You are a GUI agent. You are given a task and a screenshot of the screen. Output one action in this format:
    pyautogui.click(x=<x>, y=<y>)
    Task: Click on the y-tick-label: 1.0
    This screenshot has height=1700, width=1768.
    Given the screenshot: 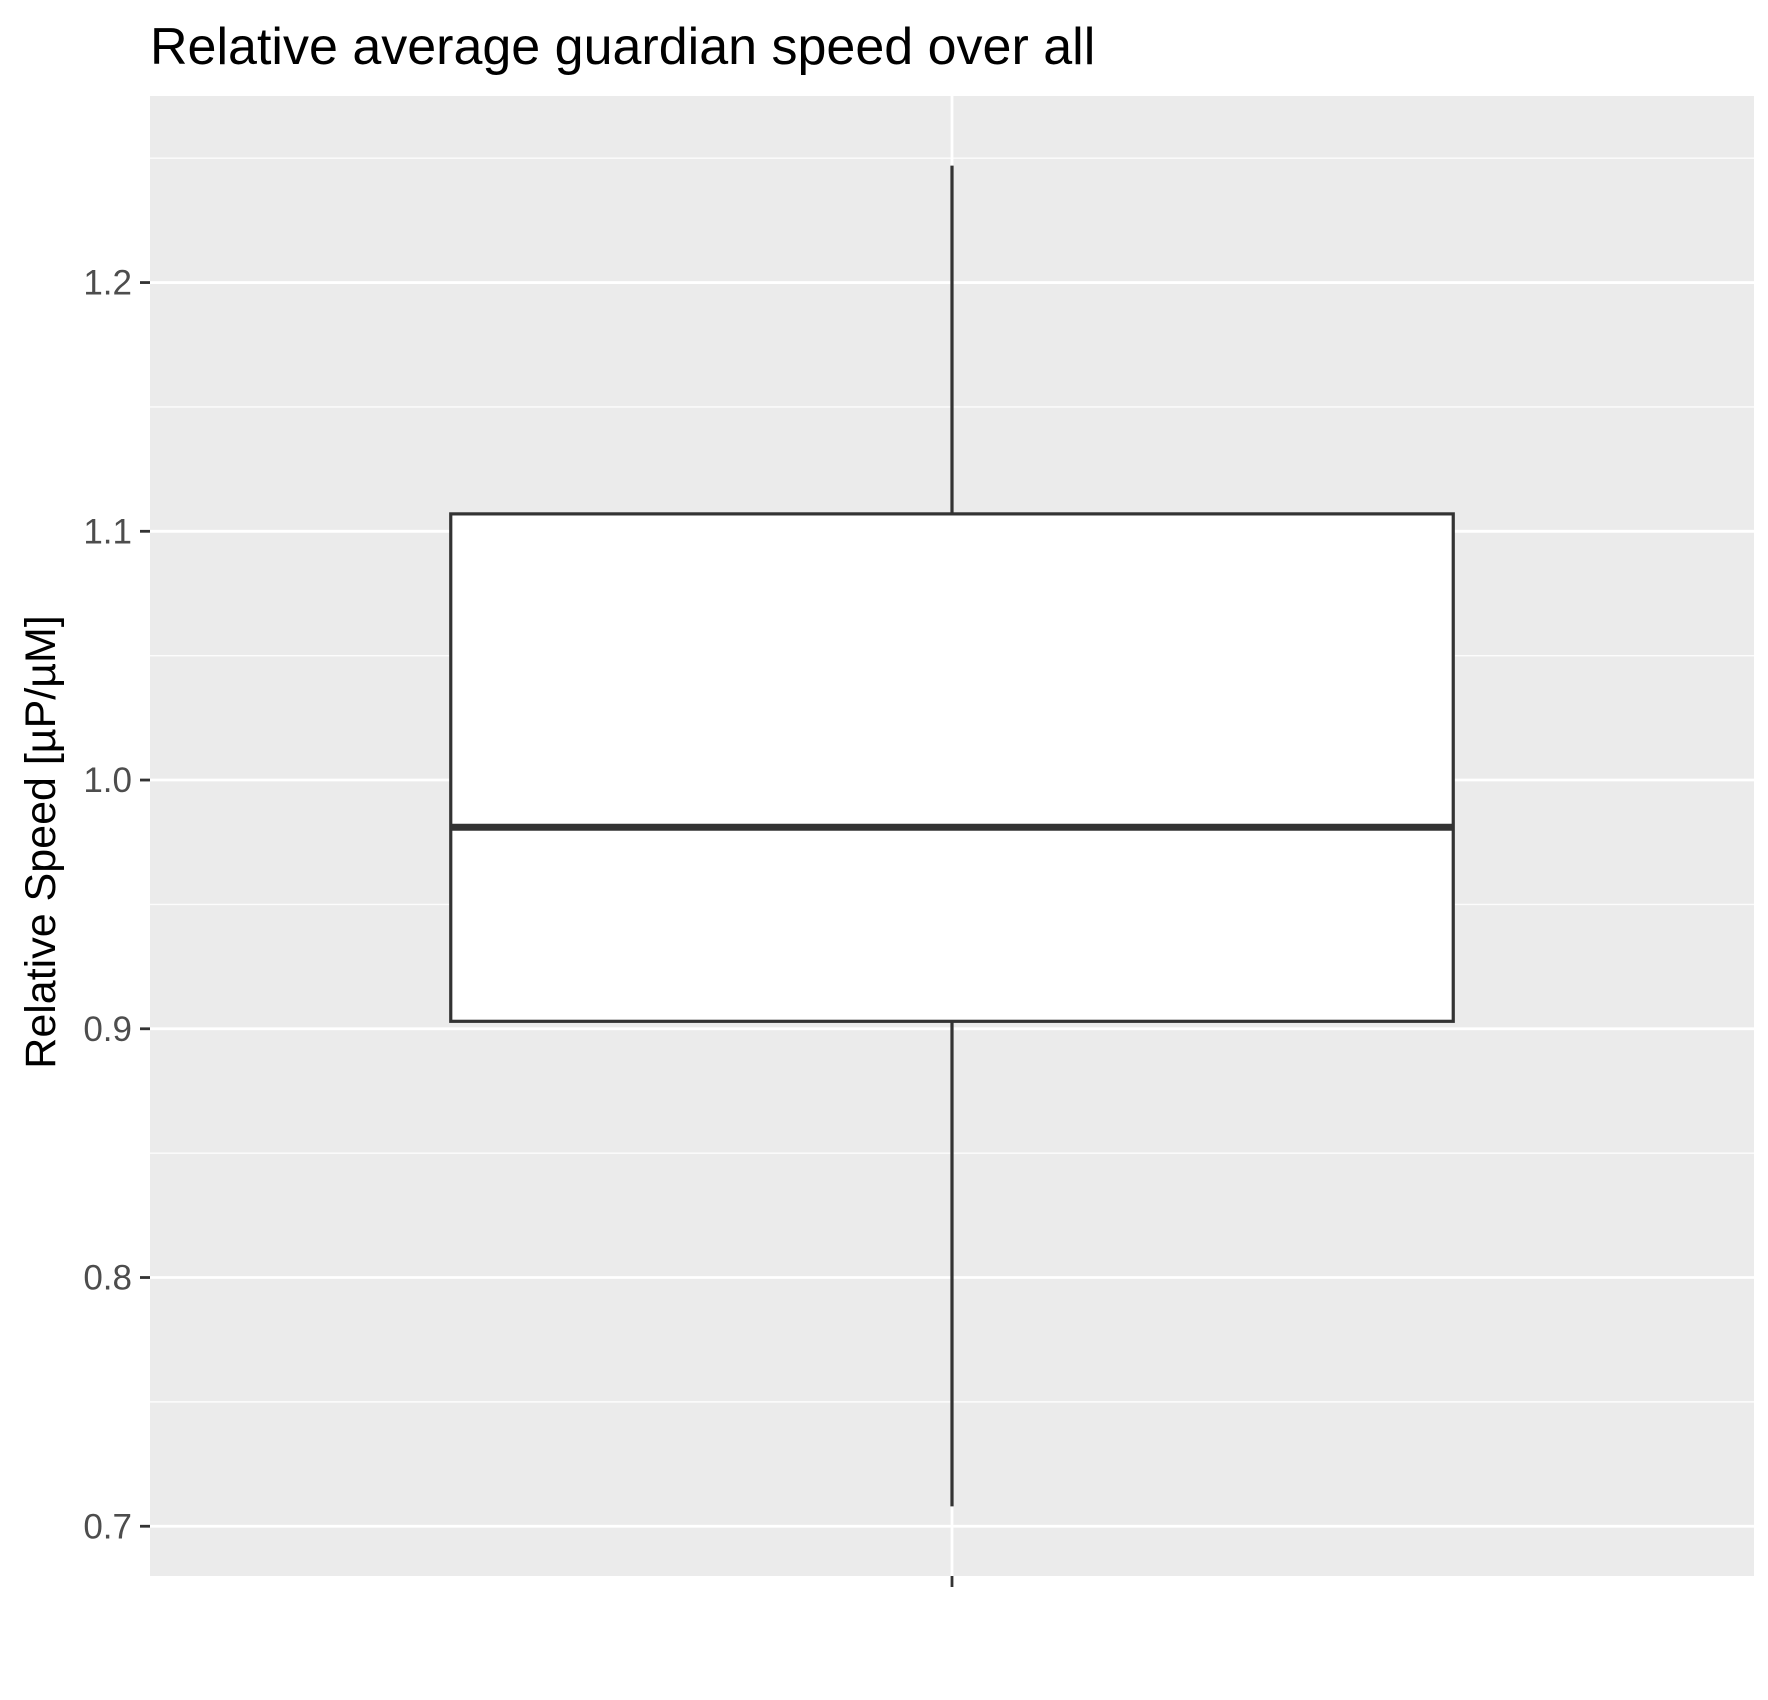 What is the action you would take?
    pyautogui.click(x=107, y=780)
    